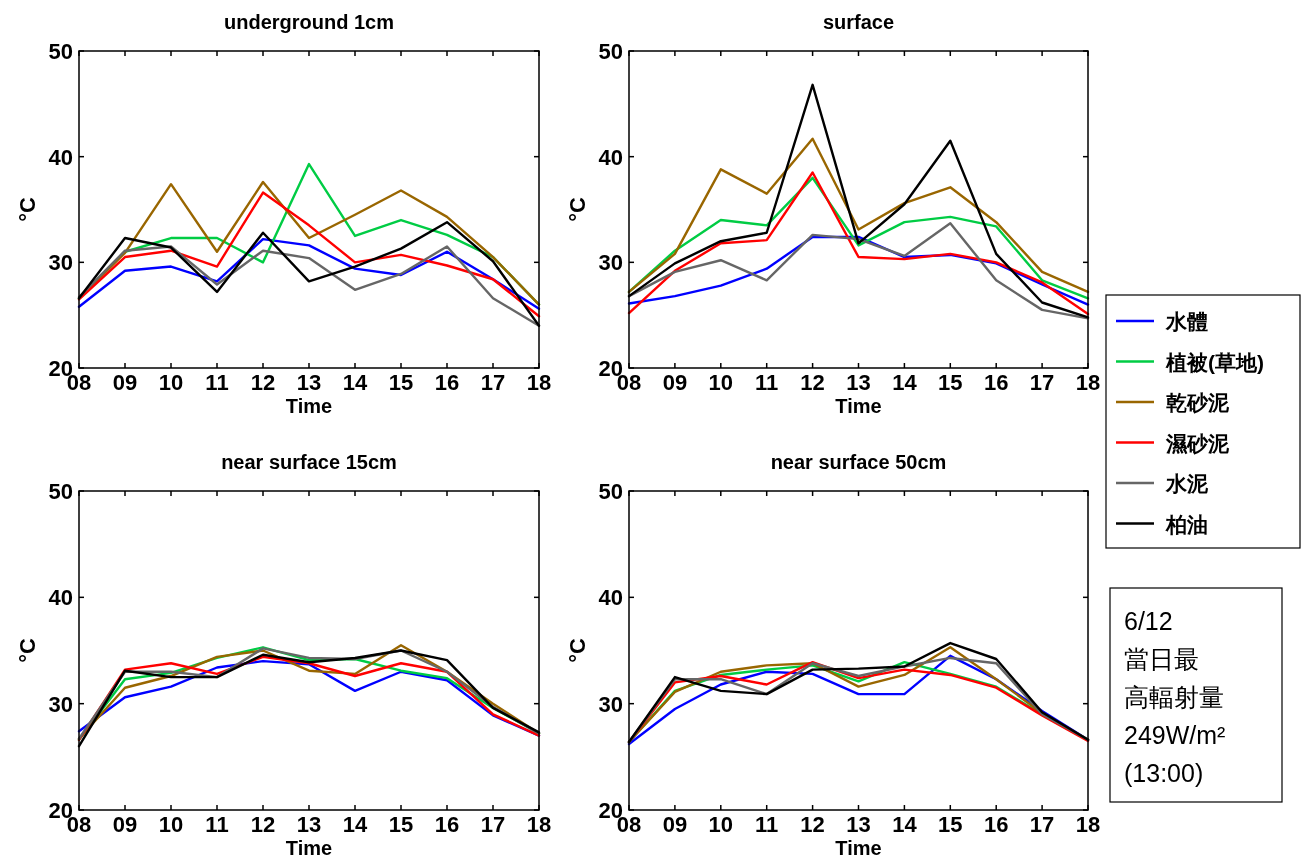 This screenshot has height=868, width=1302. I want to click on legend-label: 濕砂泥, so click(1197, 443).